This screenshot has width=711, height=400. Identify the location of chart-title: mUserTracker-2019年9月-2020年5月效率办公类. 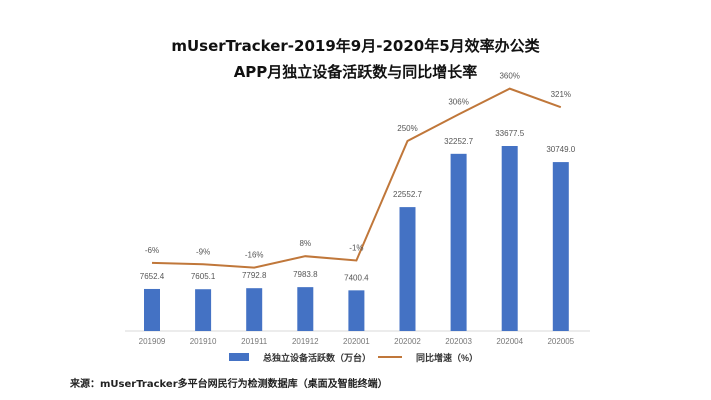
(355, 46).